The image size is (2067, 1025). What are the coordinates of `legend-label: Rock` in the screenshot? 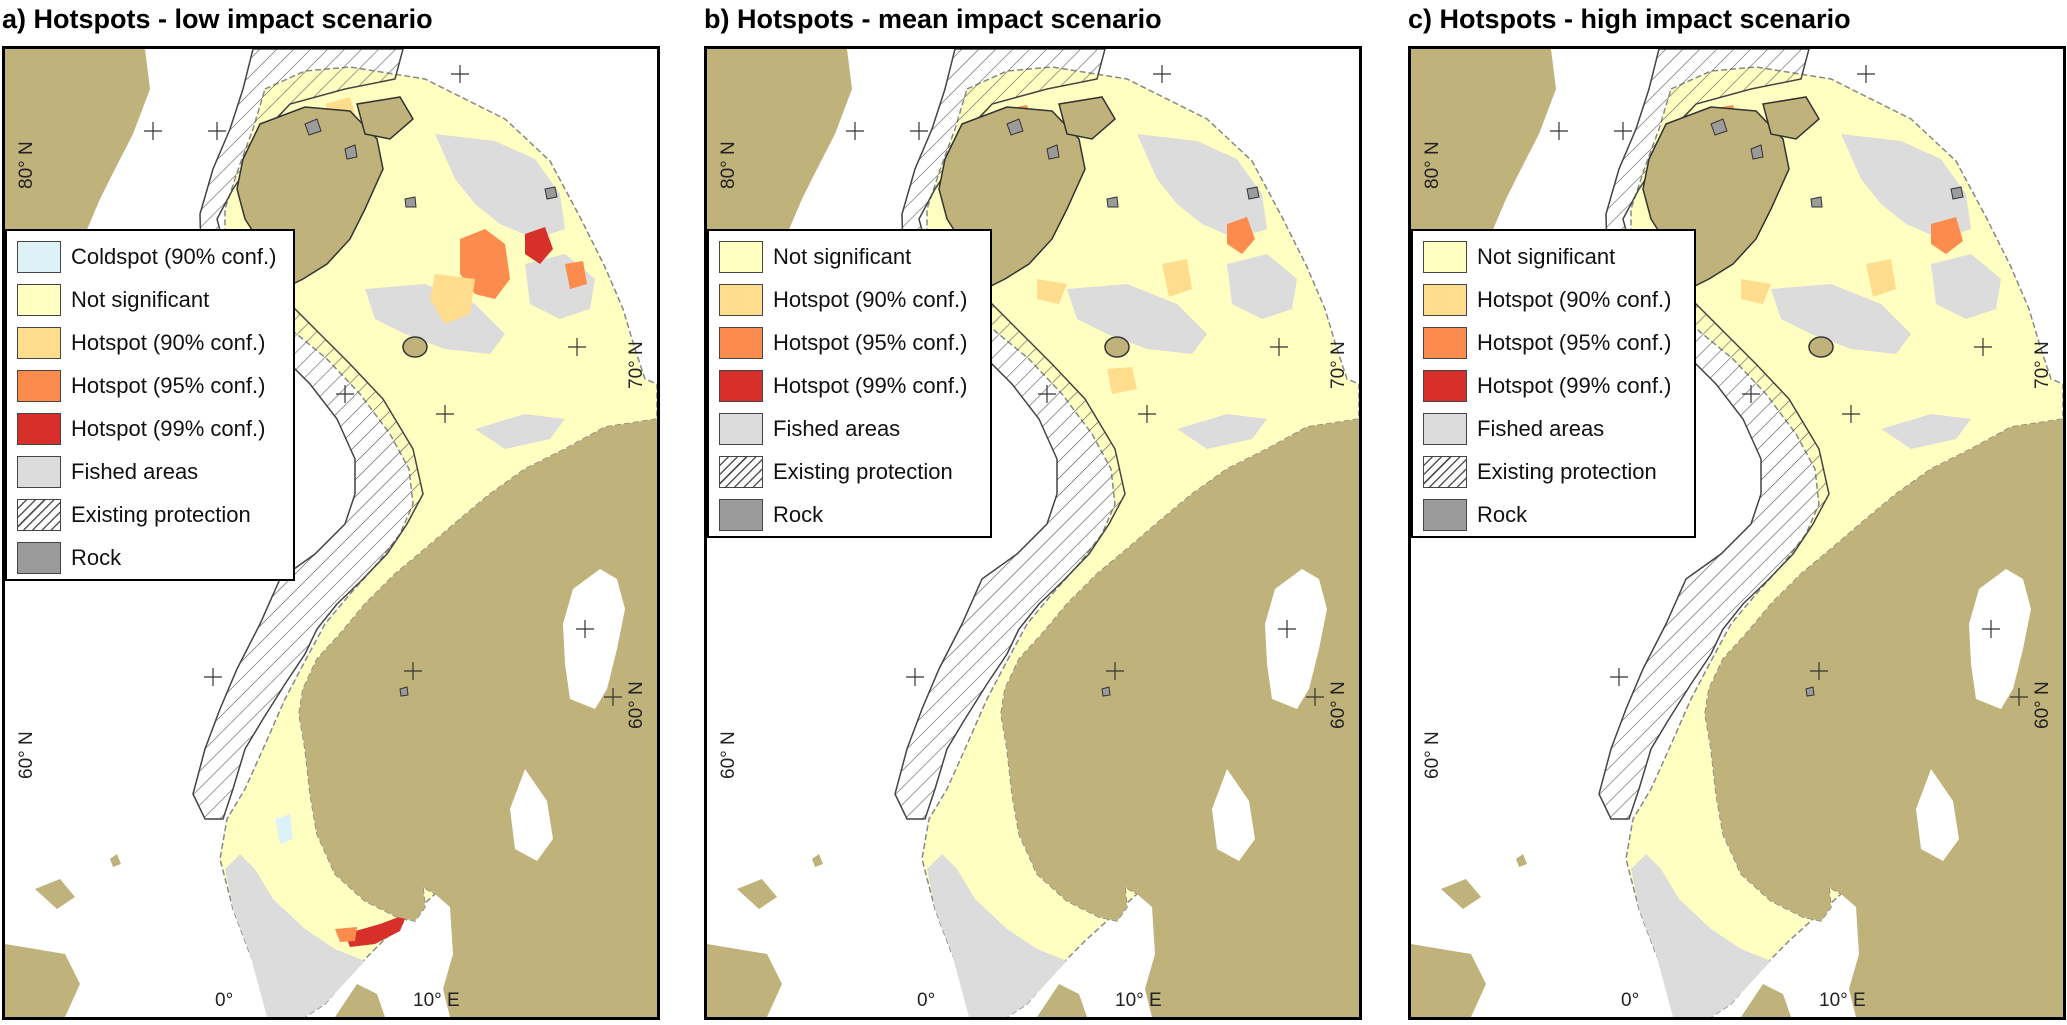 It's located at (96, 557).